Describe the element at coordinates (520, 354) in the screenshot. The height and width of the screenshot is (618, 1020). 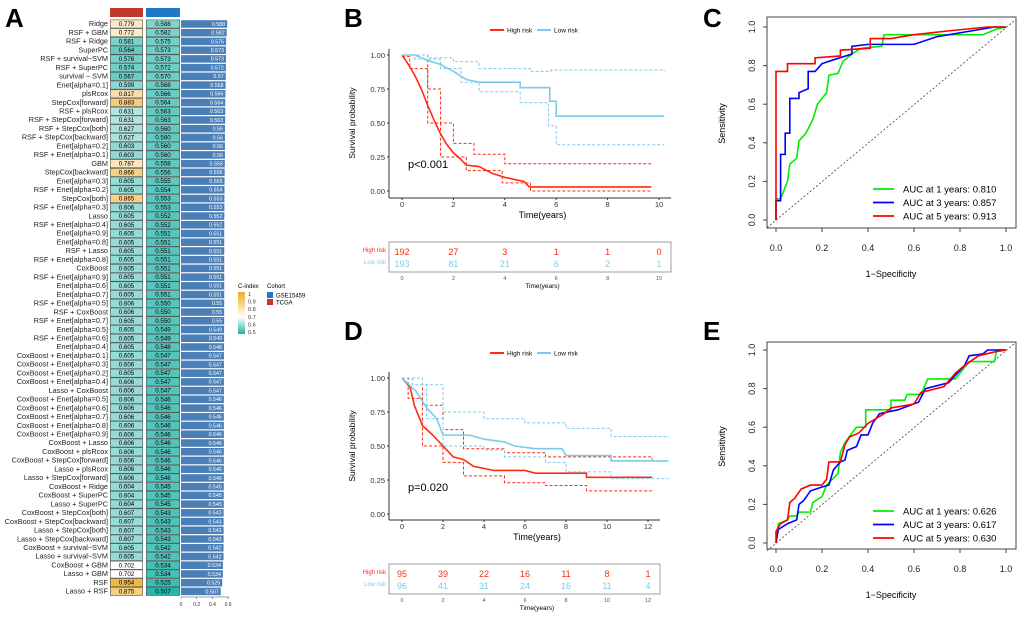
I see `legend-high-risk-label: High risk` at that location.